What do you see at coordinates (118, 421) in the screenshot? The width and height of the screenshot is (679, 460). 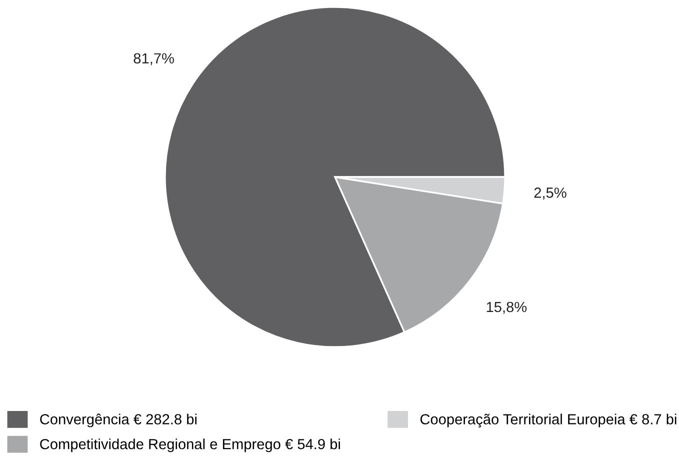 I see `legend-label: Convergência € 282.8 bi` at bounding box center [118, 421].